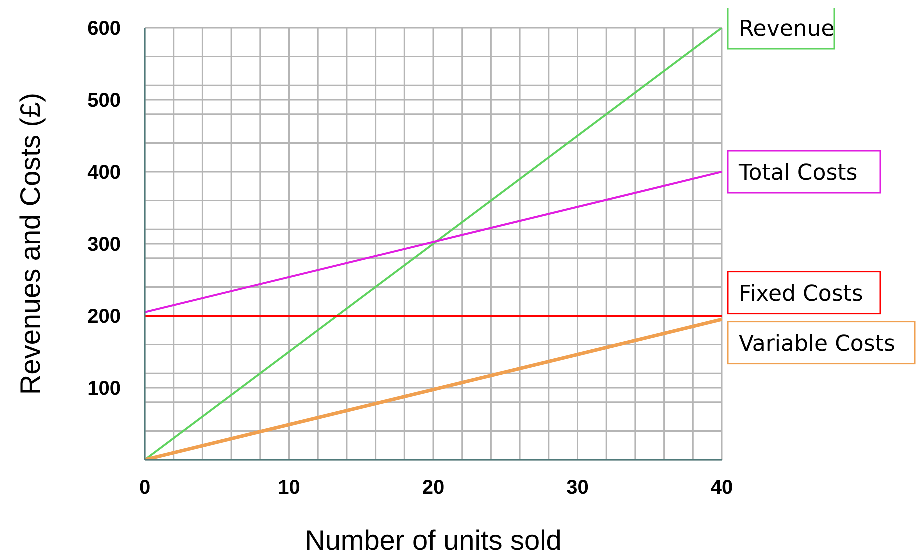  Describe the element at coordinates (577, 488) in the screenshot. I see `x-tick-label: 30` at that location.